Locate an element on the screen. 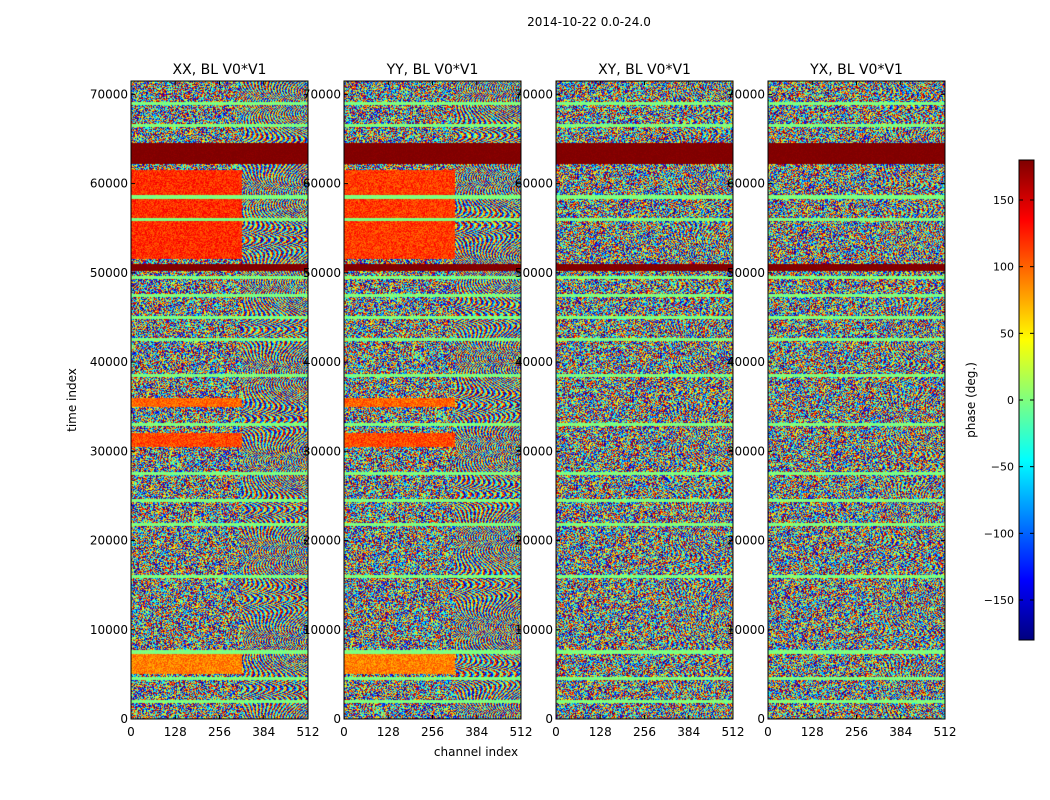 The image size is (1050, 800). colorbar-tick-label: −50 is located at coordinates (1002, 467).